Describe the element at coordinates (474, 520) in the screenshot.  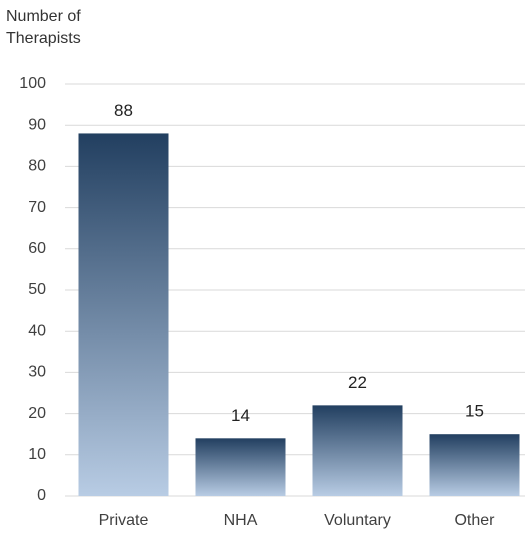
I see `x-tick-label: Other` at that location.